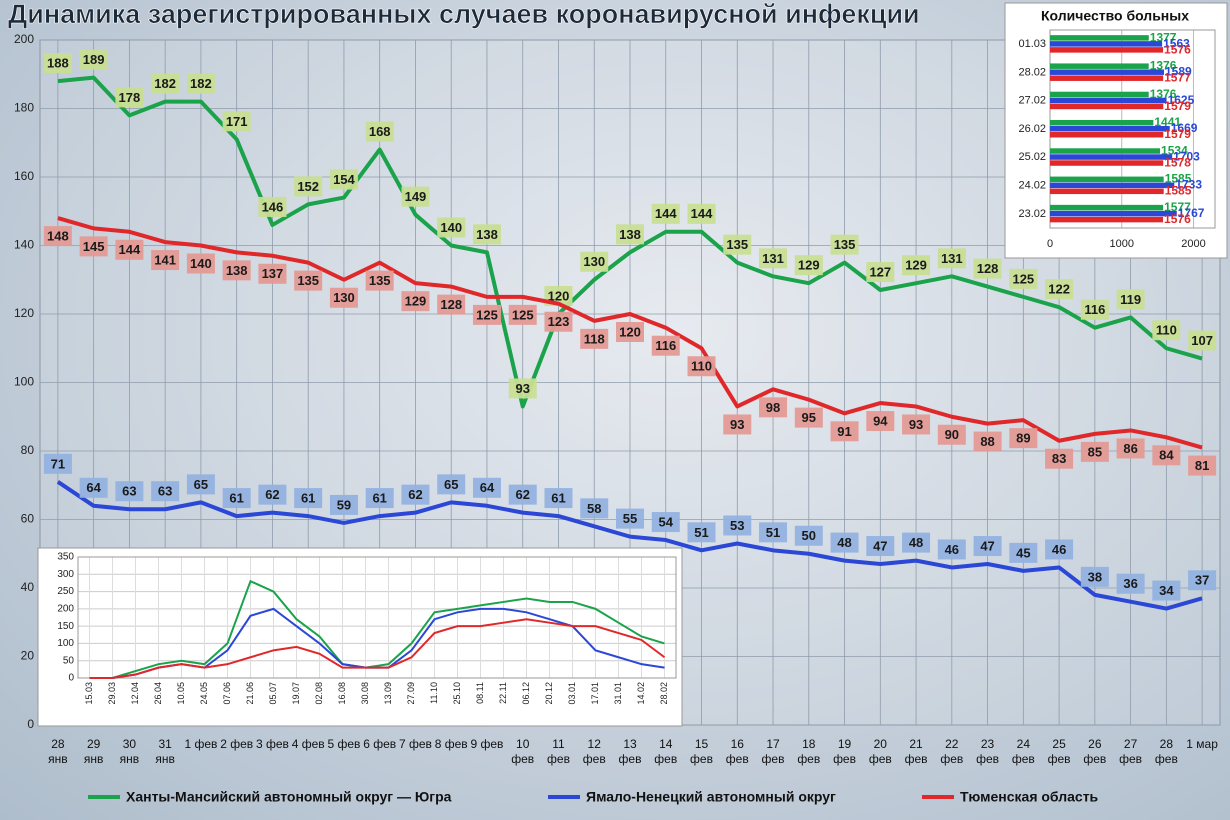 This screenshot has height=820, width=1230. What do you see at coordinates (380, 280) in the screenshot?
I see `data-label: 135` at bounding box center [380, 280].